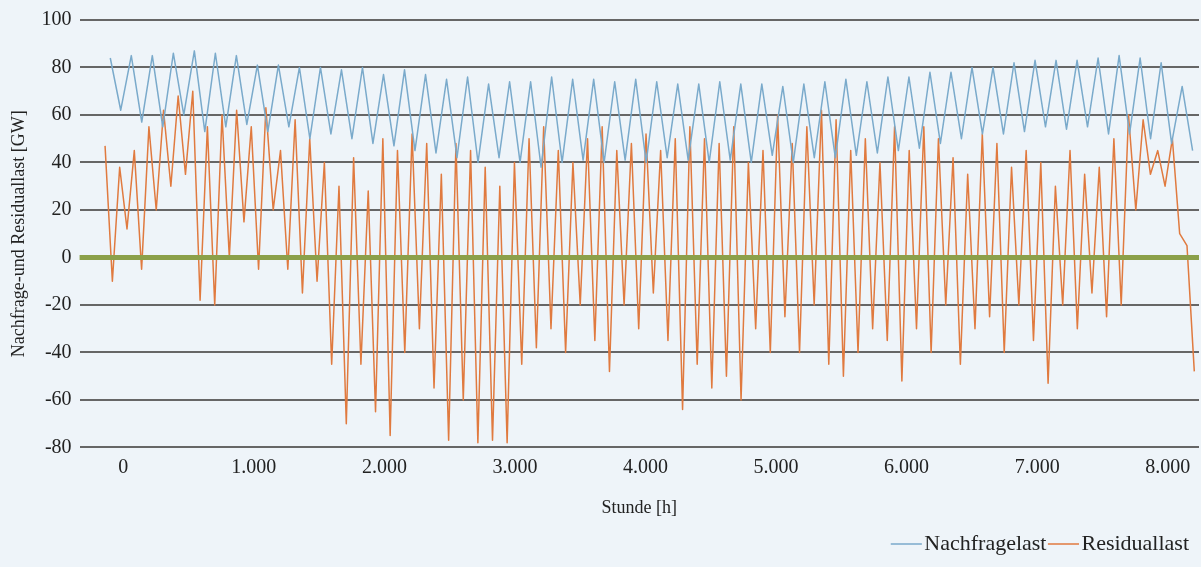  Describe the element at coordinates (61, 208) in the screenshot. I see `y-tick-label: 20` at that location.